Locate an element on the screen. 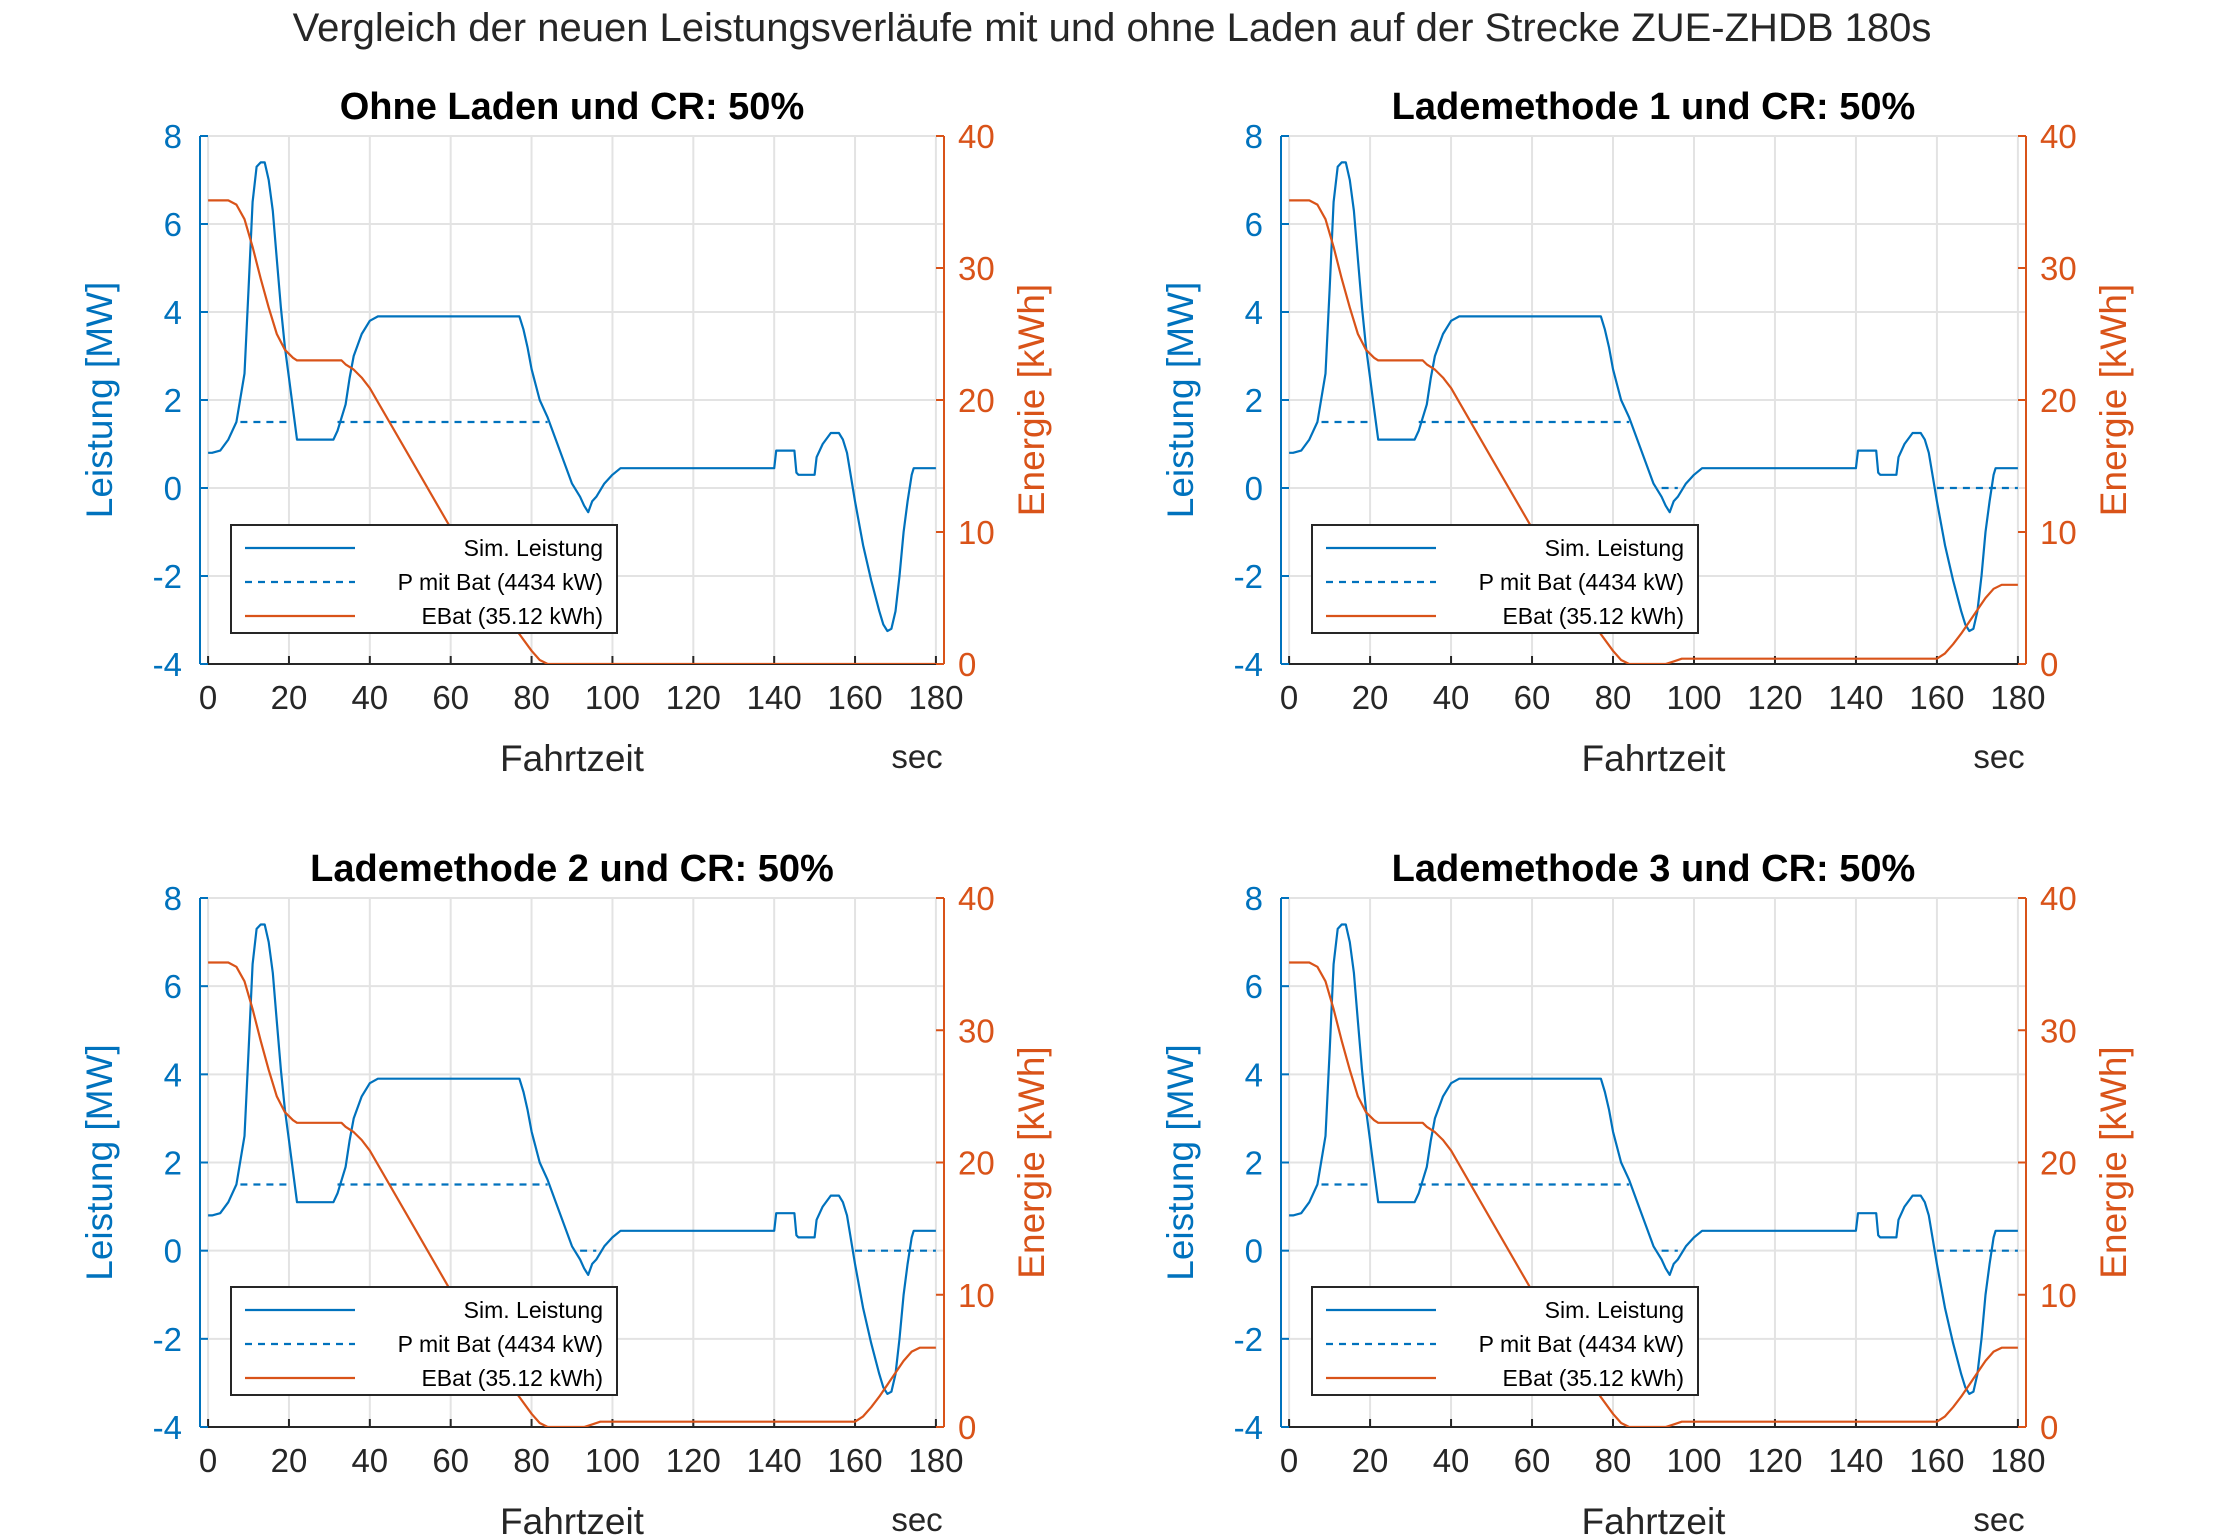 The image size is (2224, 1539). chart-title: Lademethode 3 und CR: 50% is located at coordinates (1654, 869).